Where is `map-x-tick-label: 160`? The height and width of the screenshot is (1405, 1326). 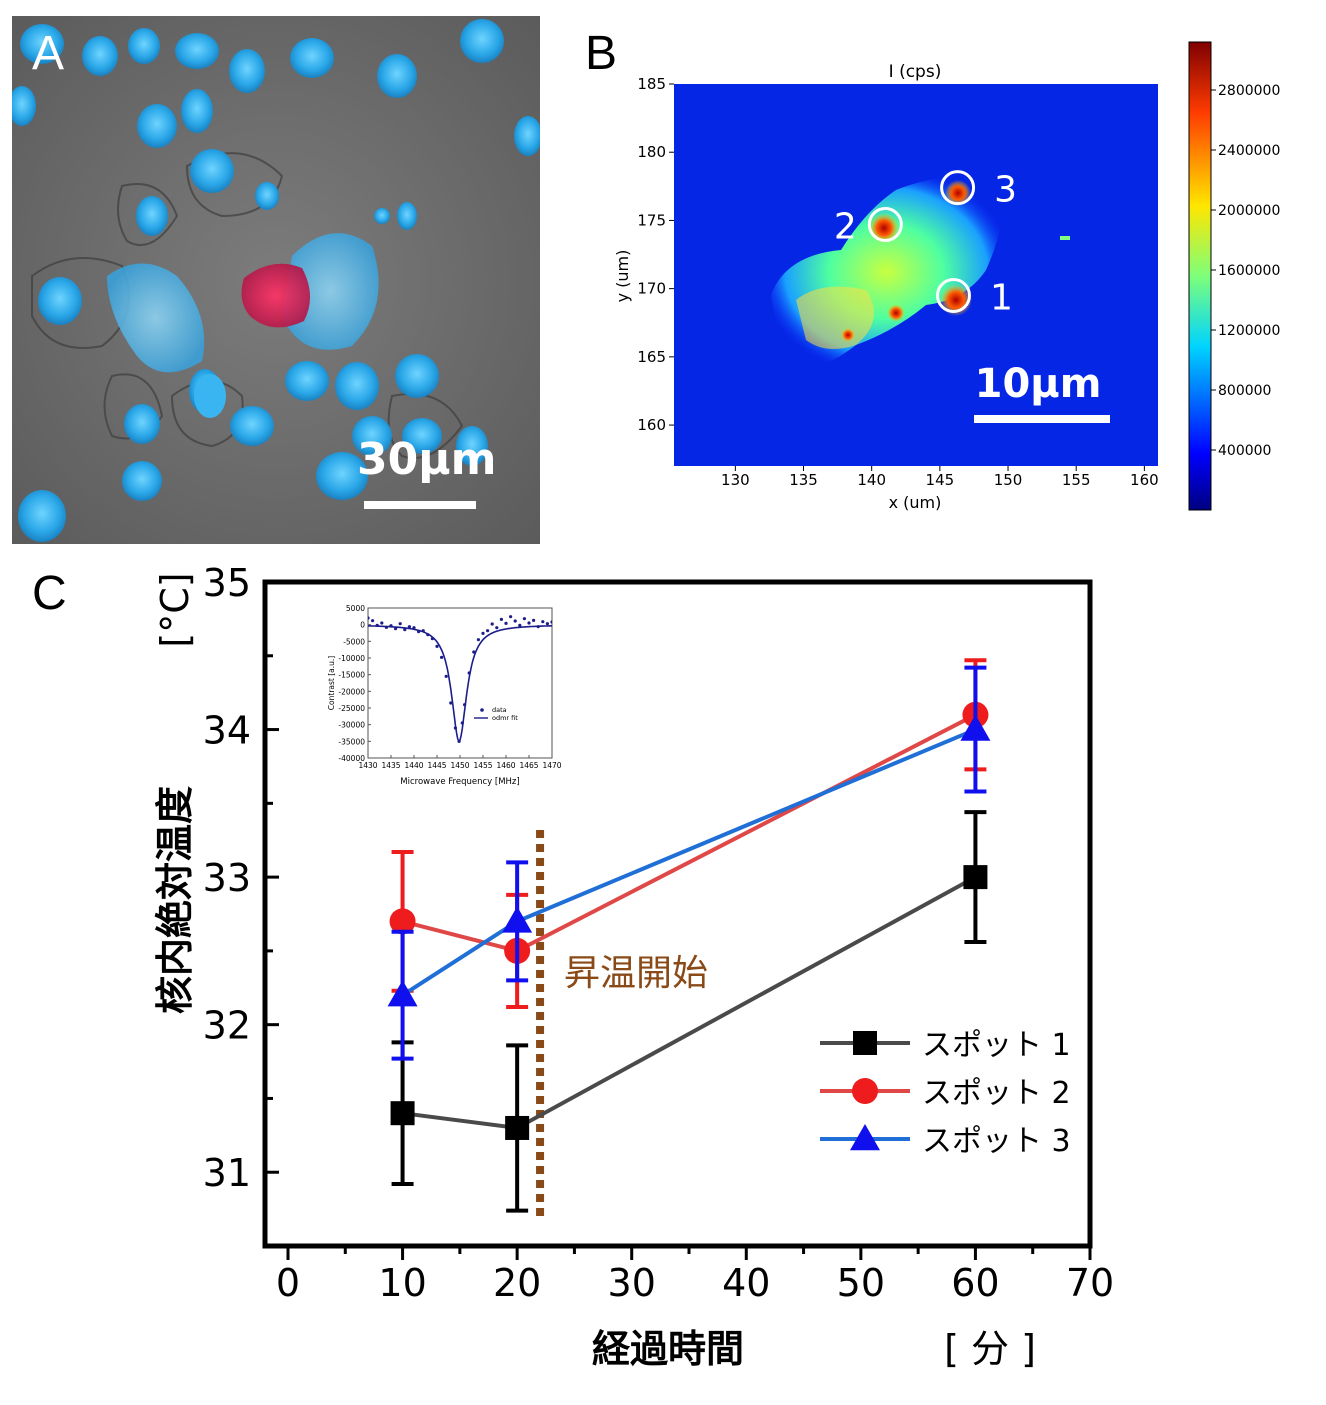
map-x-tick-label: 160 is located at coordinates (1144, 480).